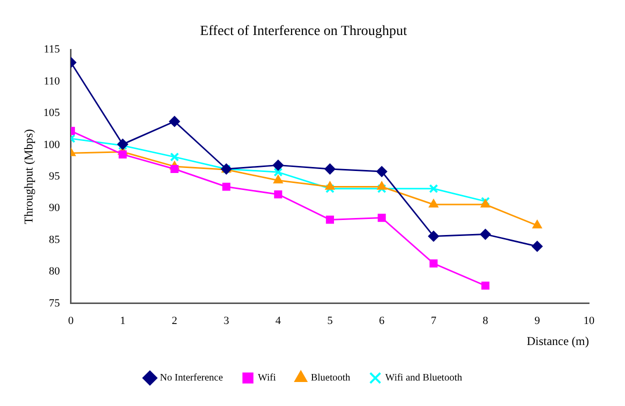 The width and height of the screenshot is (625, 406). I want to click on x-tick-label: 1, so click(123, 320).